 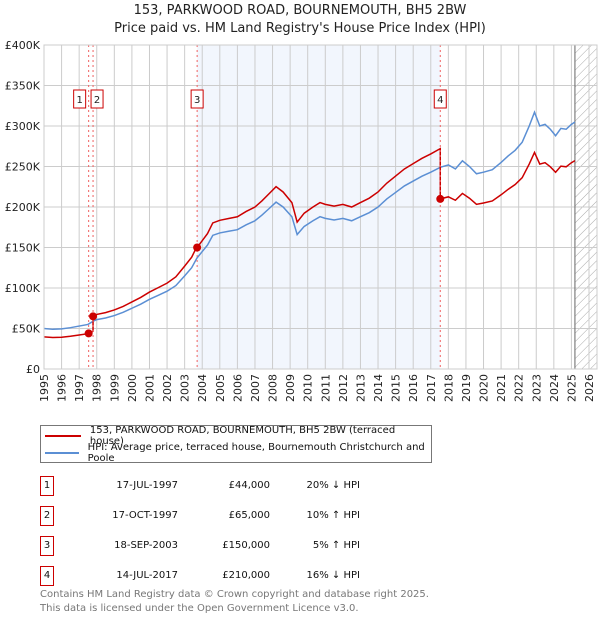 I want to click on sale-price: £44,000, so click(x=249, y=485).